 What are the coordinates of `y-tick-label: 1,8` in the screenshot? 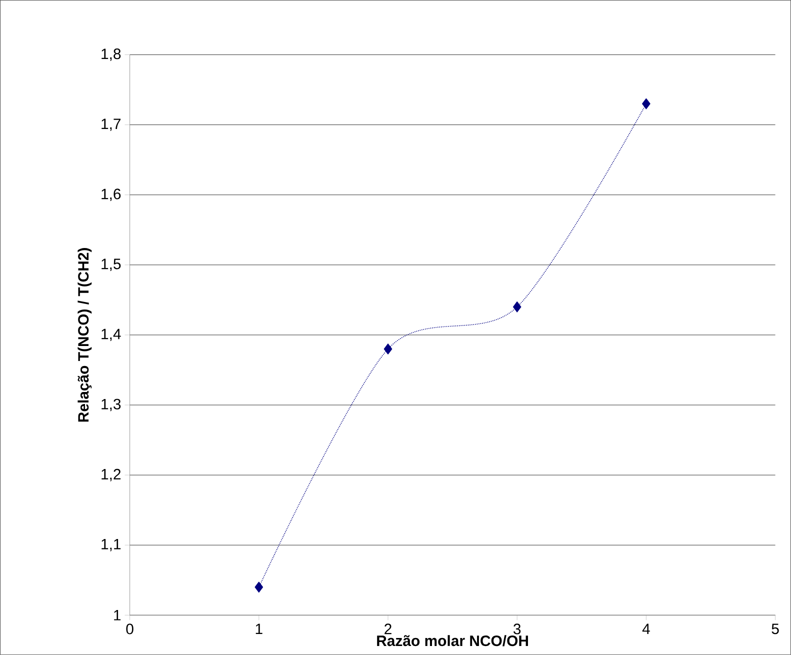 It's located at (111, 54).